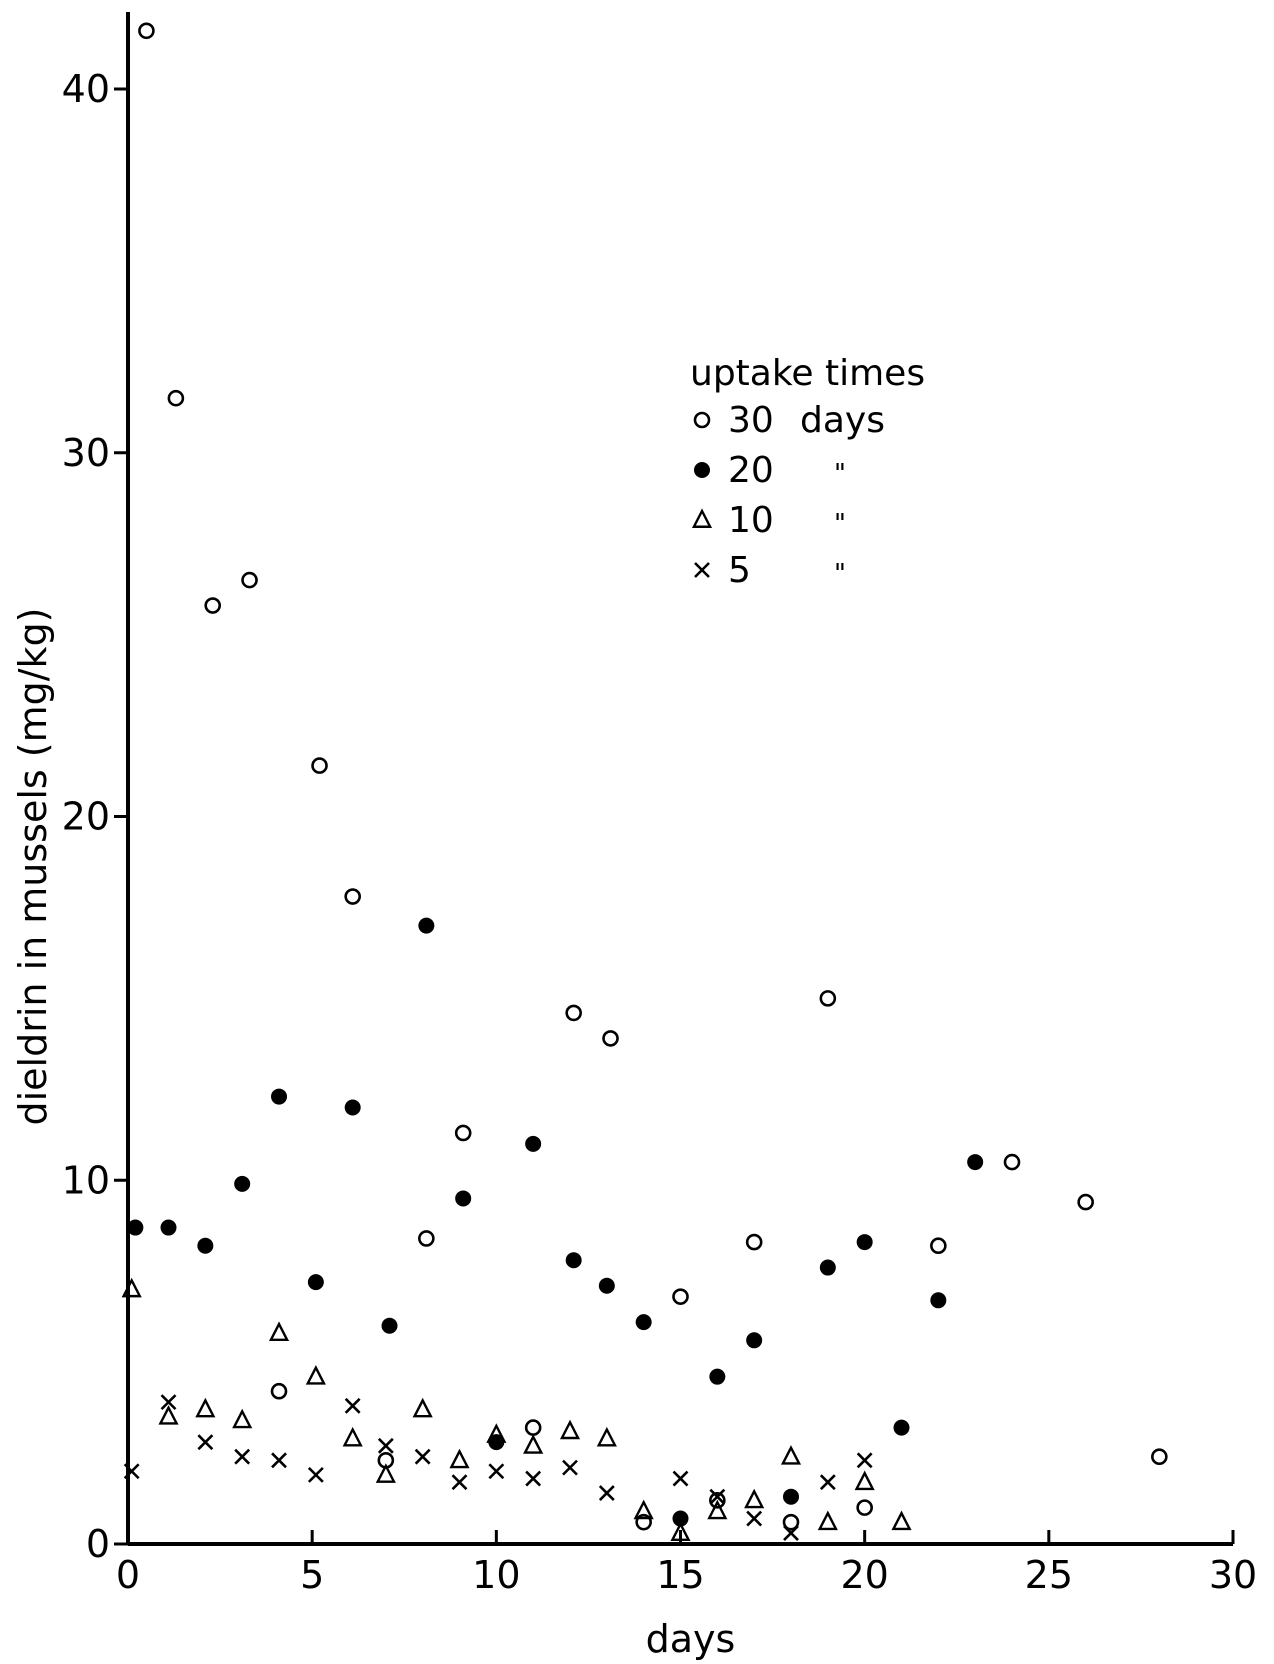 This screenshot has width=1274, height=1664. Describe the element at coordinates (86, 1180) in the screenshot. I see `y-tick-label: 10` at that location.